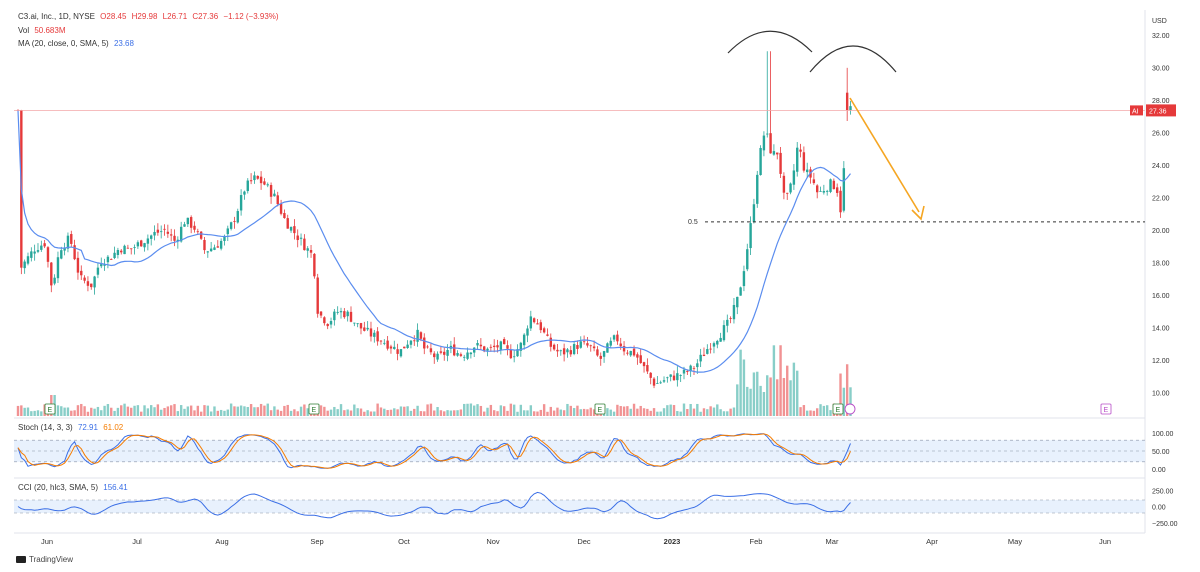 Image resolution: width=1200 pixels, height=572 pixels. What do you see at coordinates (1161, 199) in the screenshot?
I see `price-tick-label: 22.00` at bounding box center [1161, 199].